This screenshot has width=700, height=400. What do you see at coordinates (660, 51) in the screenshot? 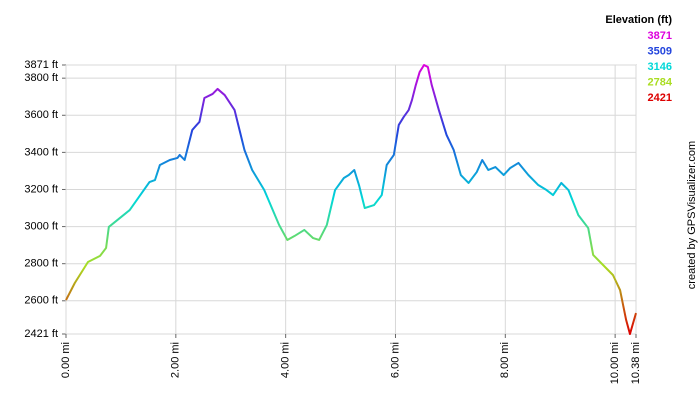
I see `legend-value: 3509` at bounding box center [660, 51].